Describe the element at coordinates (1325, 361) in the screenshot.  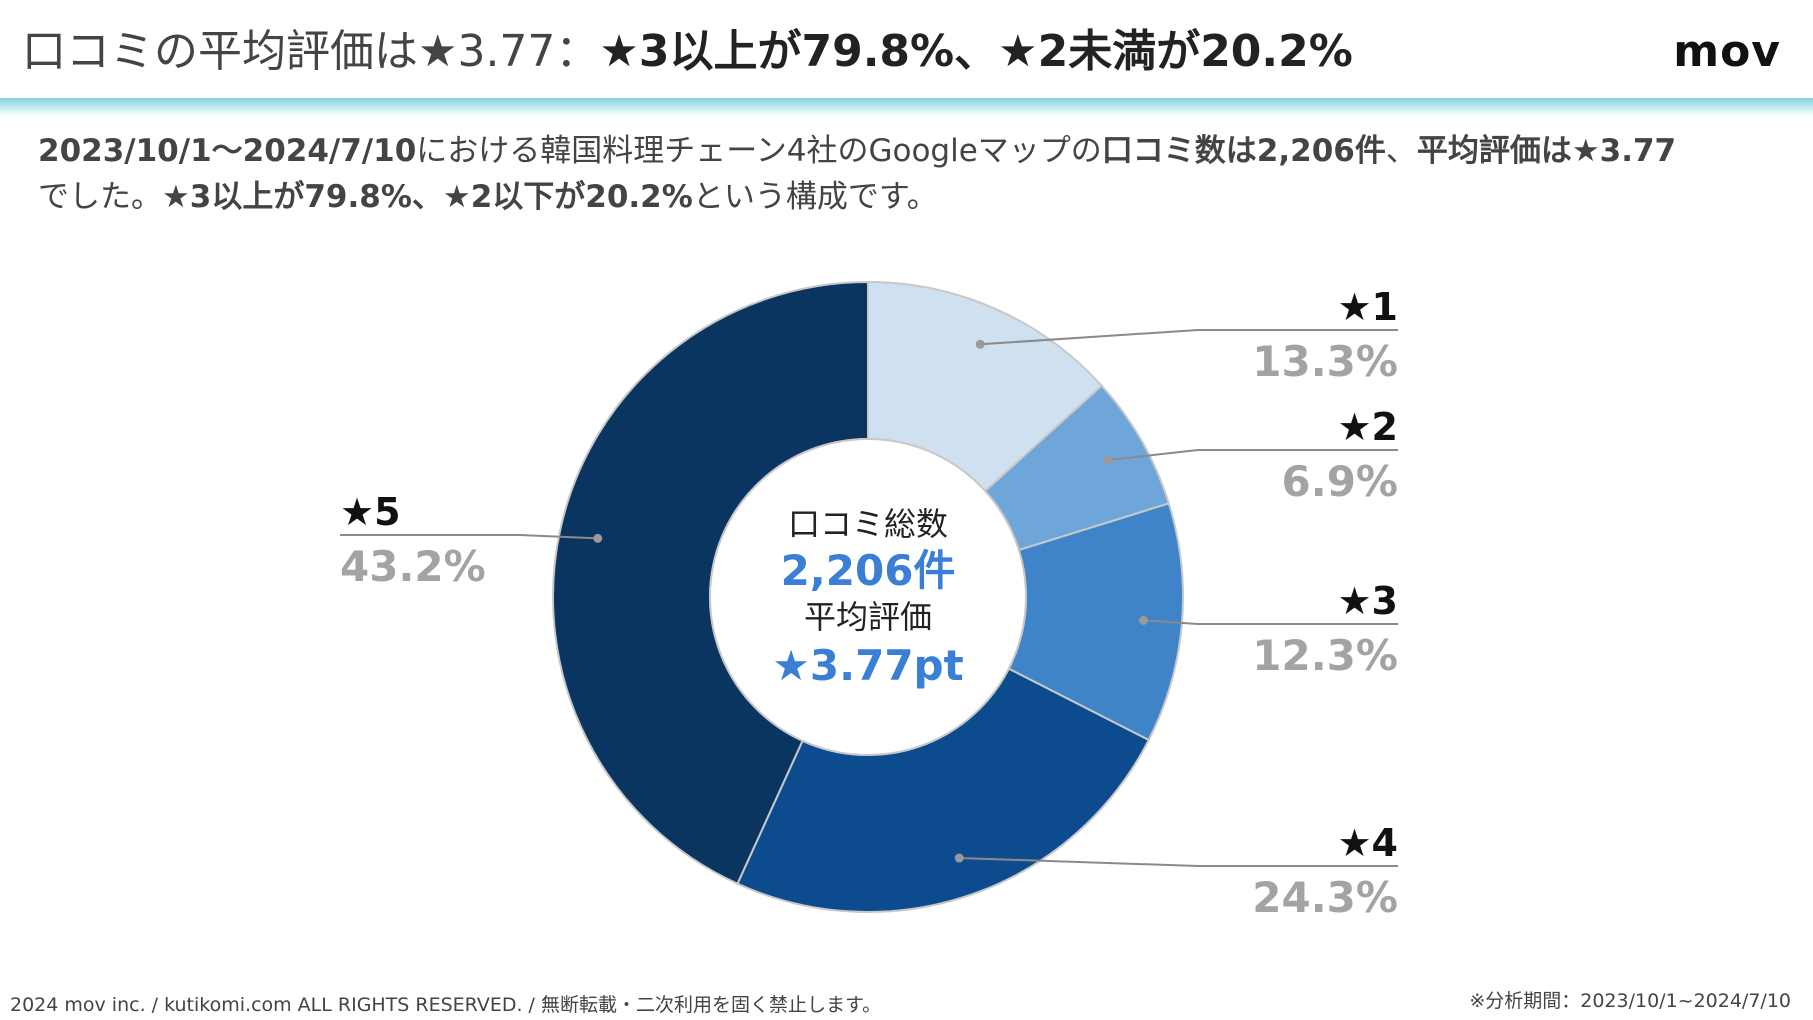
I see `percent-label-star1: 13.3%` at that location.